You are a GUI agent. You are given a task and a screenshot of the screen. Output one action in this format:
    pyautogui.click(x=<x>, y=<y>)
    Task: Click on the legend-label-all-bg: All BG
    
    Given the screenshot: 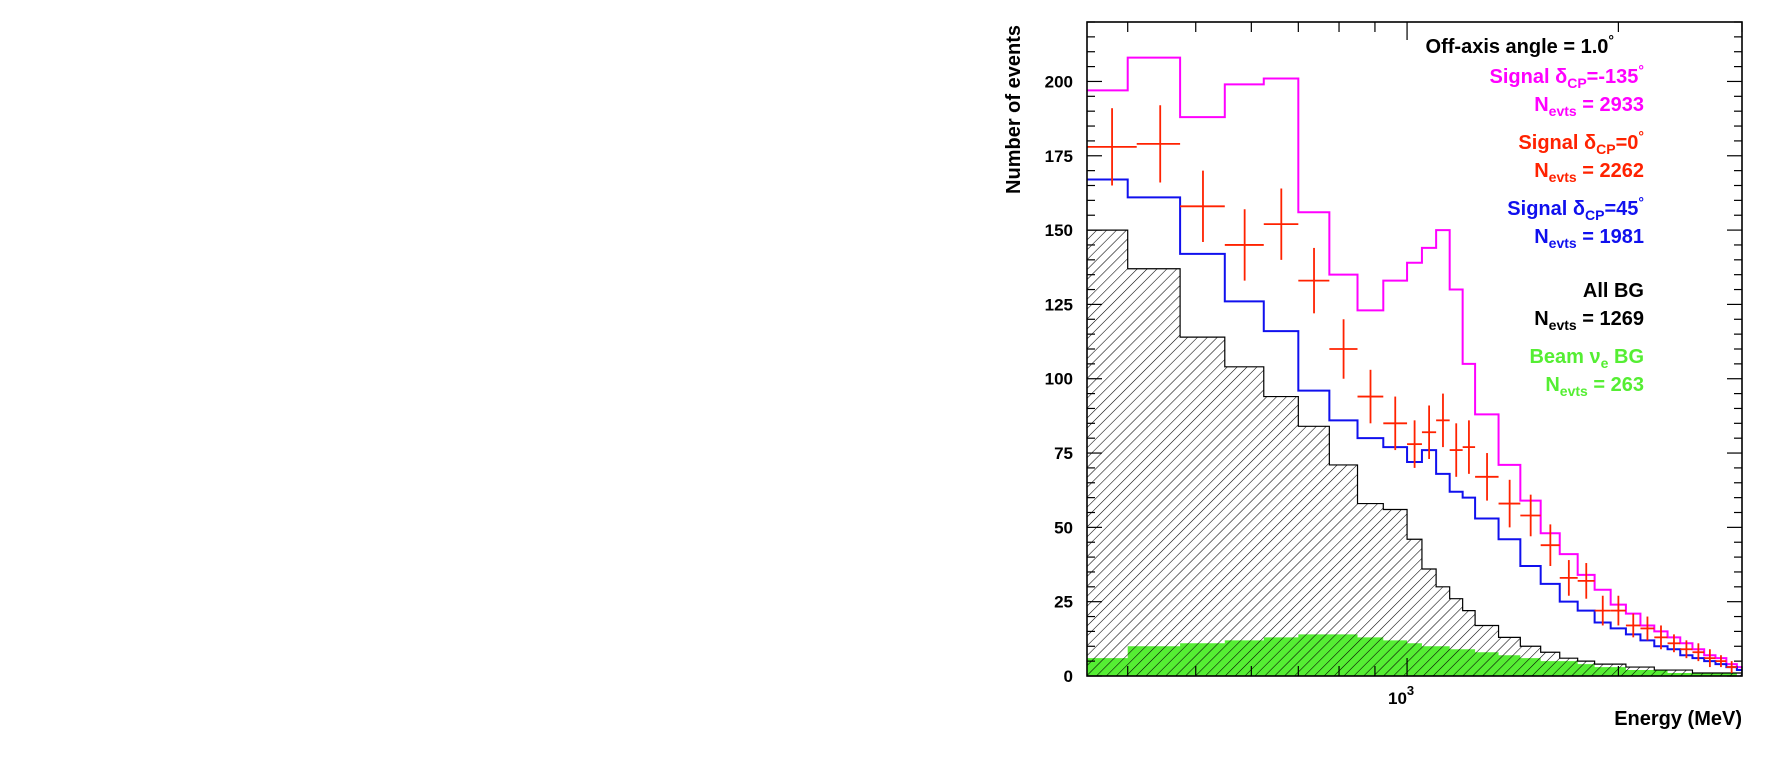 What is the action you would take?
    pyautogui.click(x=1613, y=291)
    